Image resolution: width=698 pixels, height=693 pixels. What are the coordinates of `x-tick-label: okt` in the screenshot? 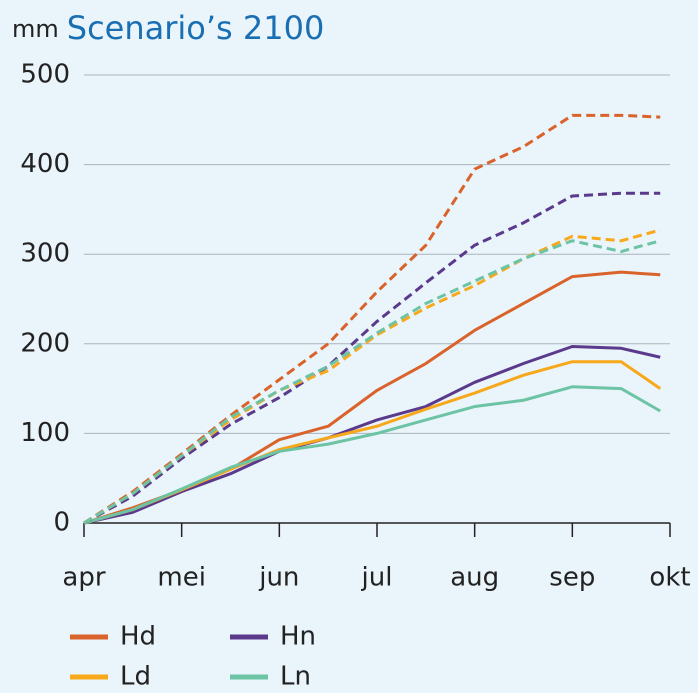 It's located at (669, 578).